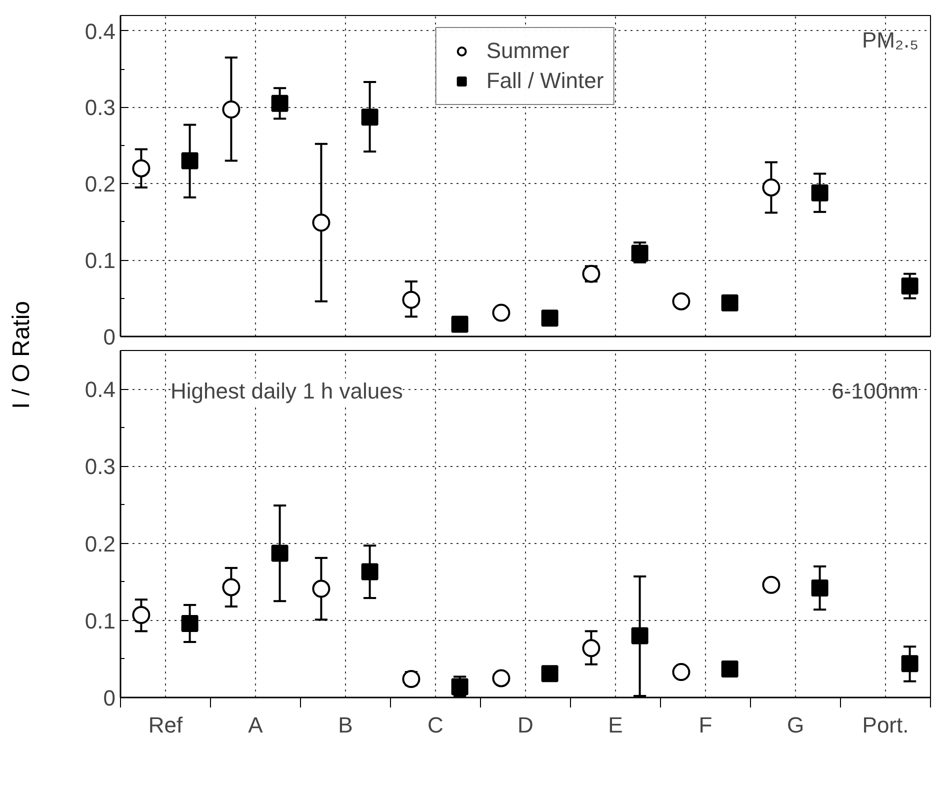 Image resolution: width=951 pixels, height=793 pixels. I want to click on annotation: 6-100nm, so click(875, 391).